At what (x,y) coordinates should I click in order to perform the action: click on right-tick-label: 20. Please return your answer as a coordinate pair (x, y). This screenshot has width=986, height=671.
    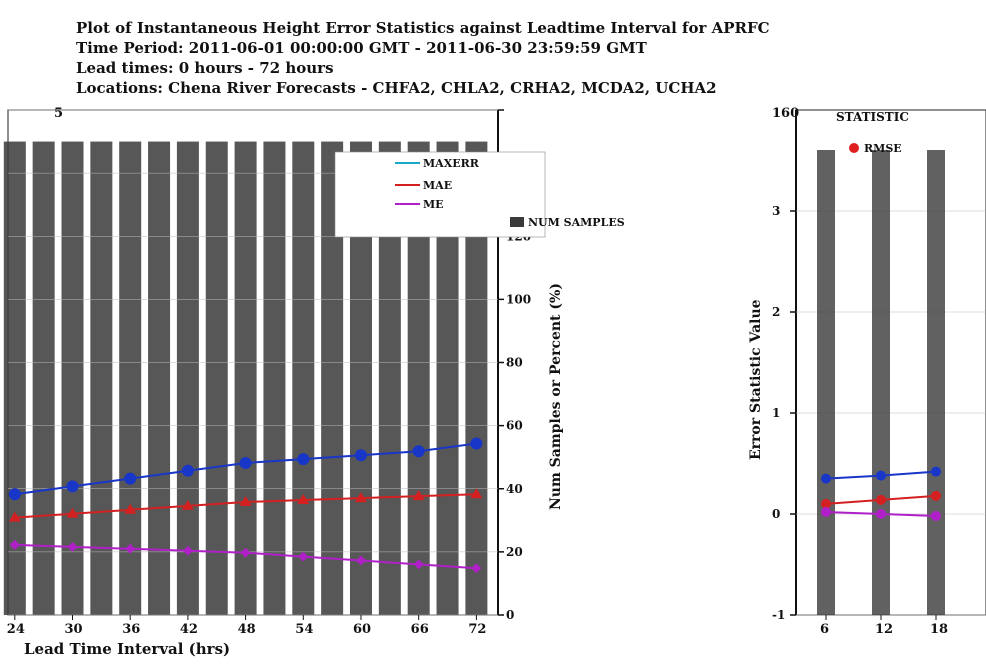
    Looking at the image, I should click on (514, 552).